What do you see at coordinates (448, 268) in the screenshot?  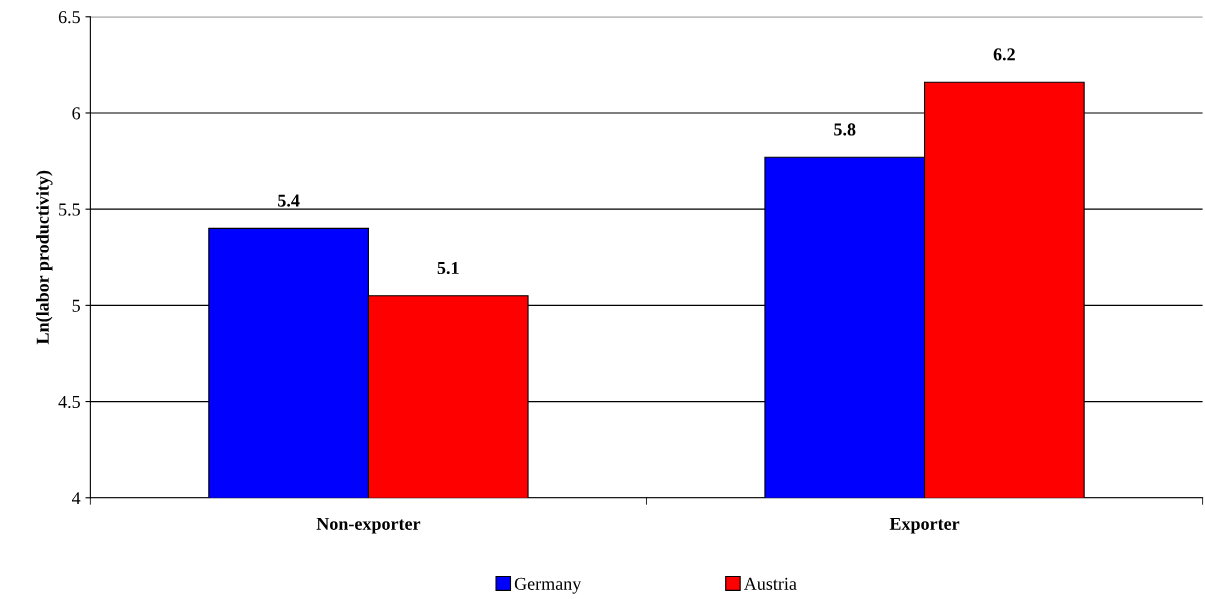 I see `data-label: 5.1` at bounding box center [448, 268].